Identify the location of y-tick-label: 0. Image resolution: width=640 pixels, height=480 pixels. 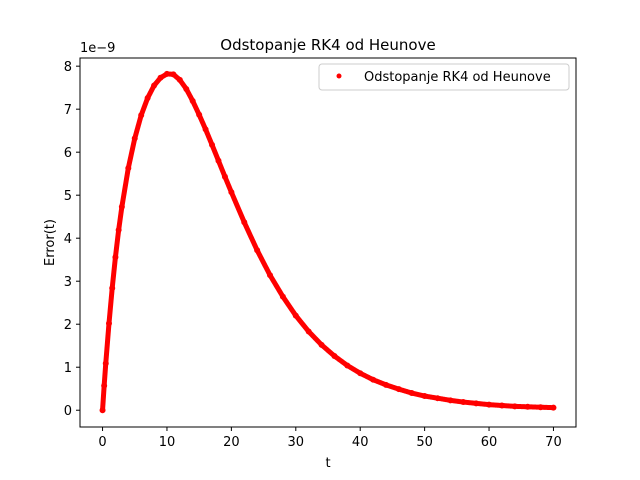
(68, 411).